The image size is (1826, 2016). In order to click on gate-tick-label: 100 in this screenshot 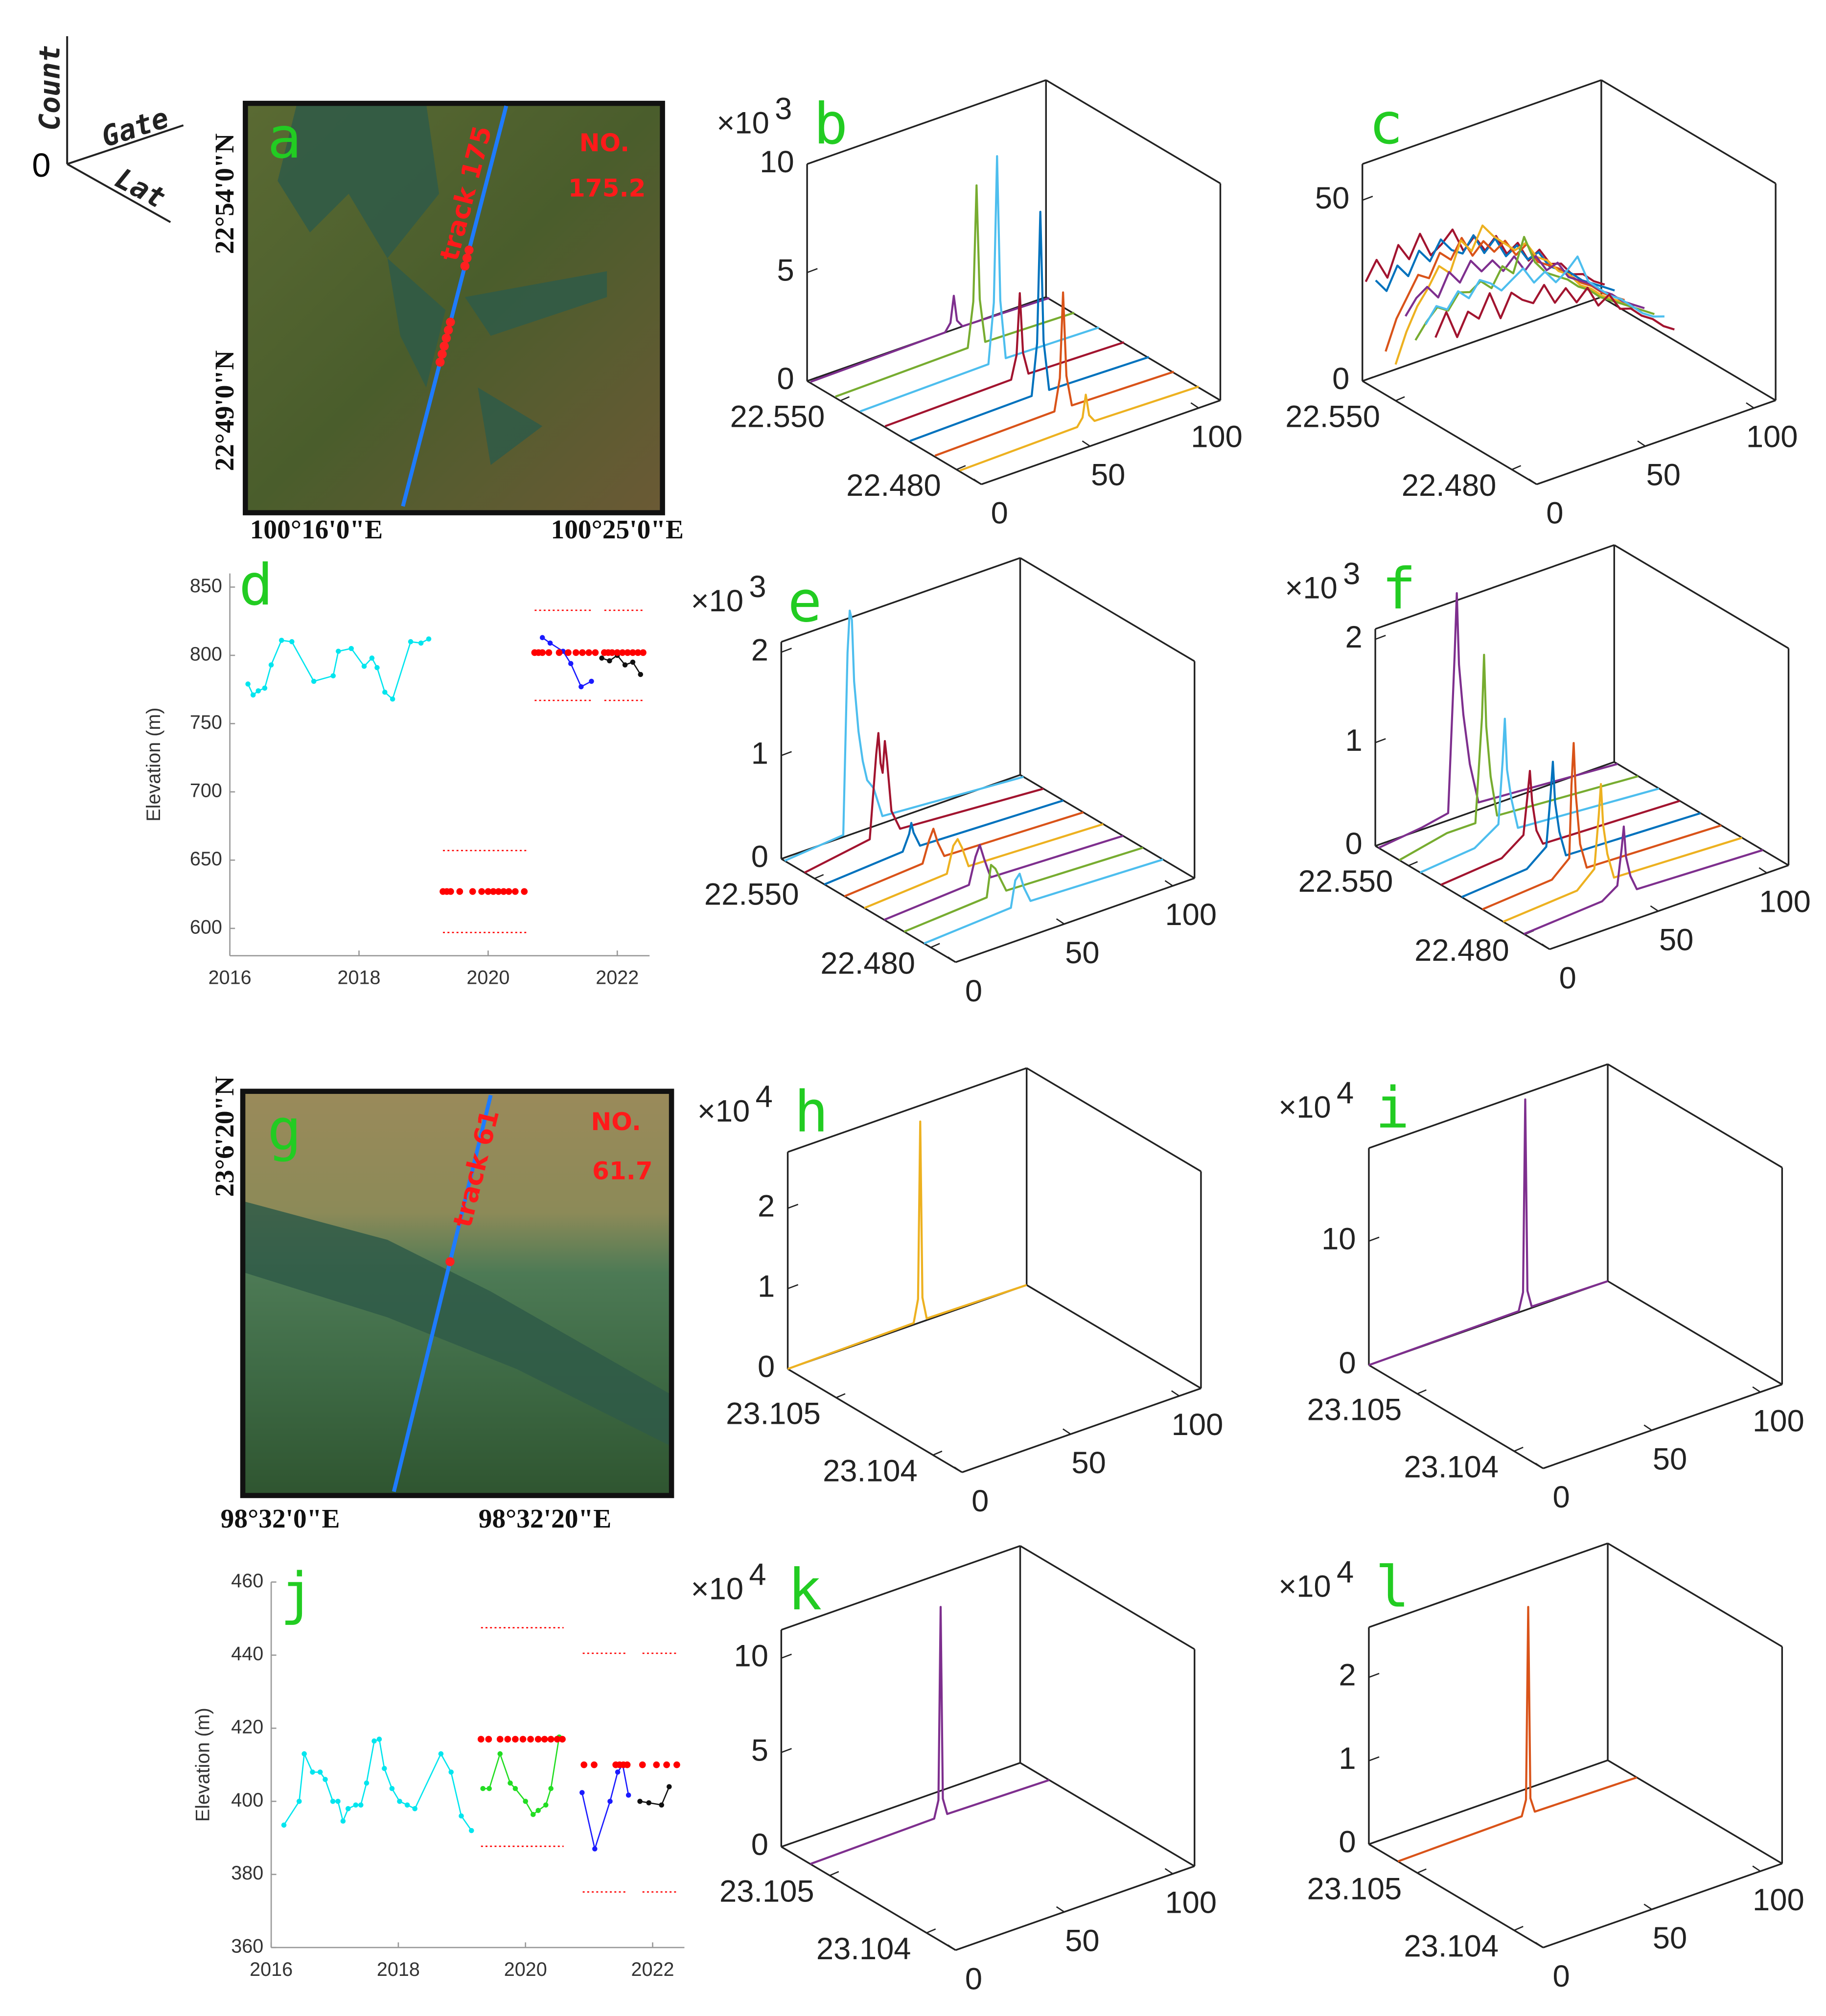, I will do `click(1217, 437)`.